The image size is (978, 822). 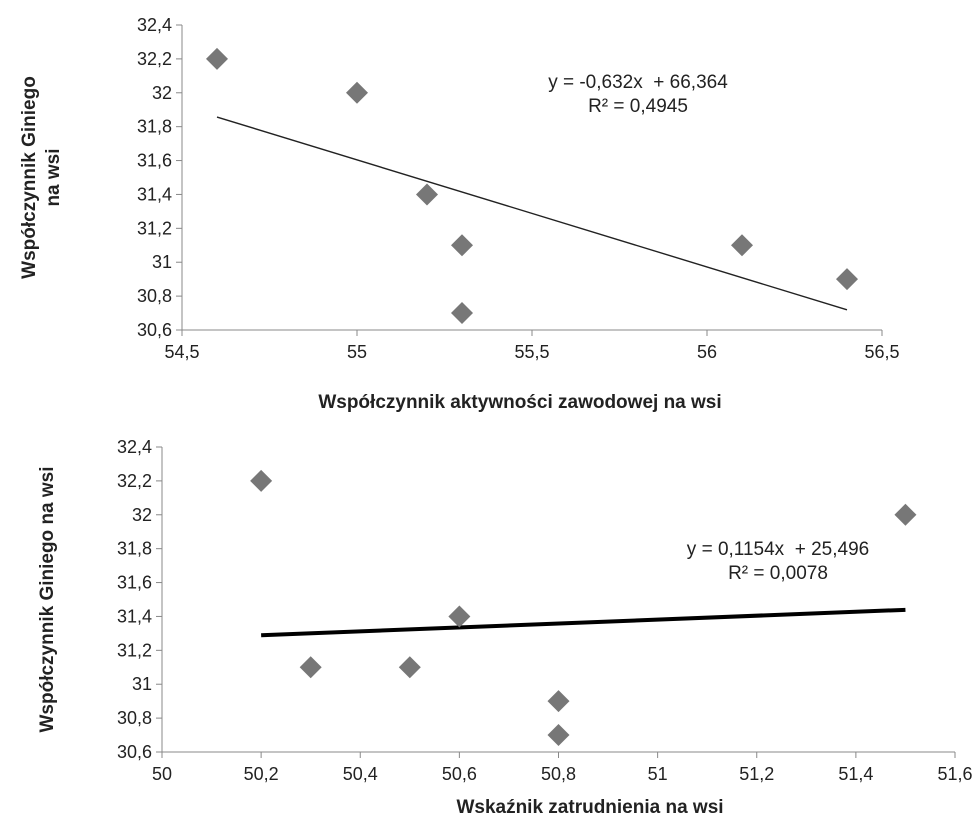 What do you see at coordinates (638, 82) in the screenshot?
I see `trendline-equation: y = -0,632x + 66,364` at bounding box center [638, 82].